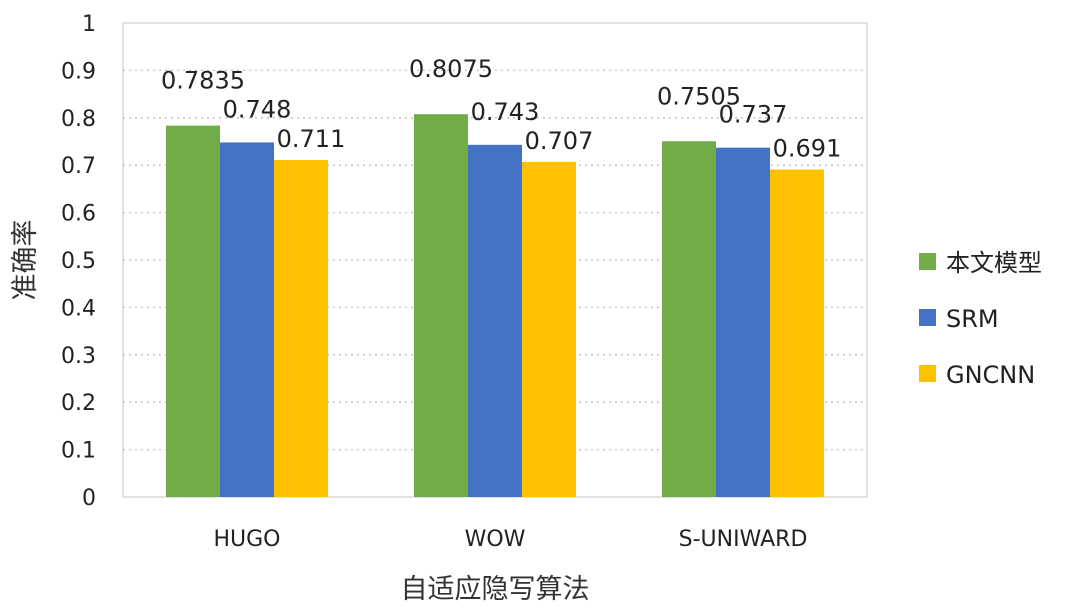  What do you see at coordinates (495, 320) in the screenshot?
I see `bar-SRM-WOW` at bounding box center [495, 320].